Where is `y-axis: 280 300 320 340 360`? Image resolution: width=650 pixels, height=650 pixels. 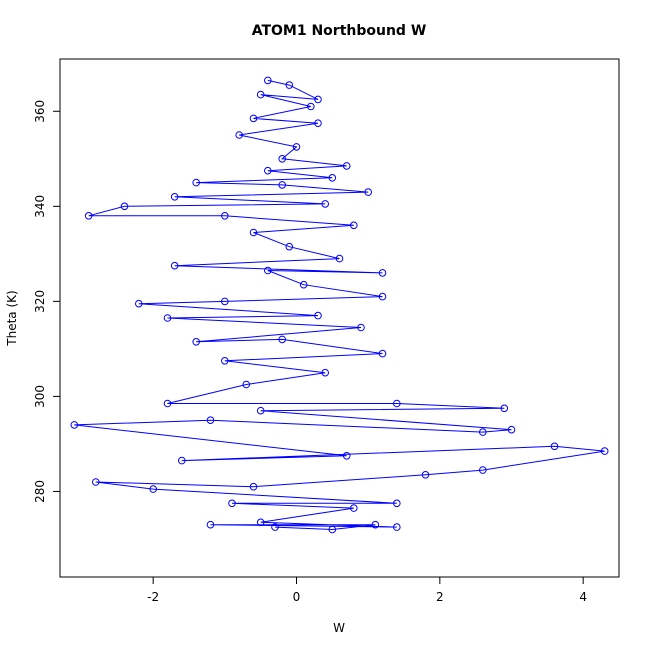 y-axis: 280 300 320 340 360 is located at coordinates (47, 301).